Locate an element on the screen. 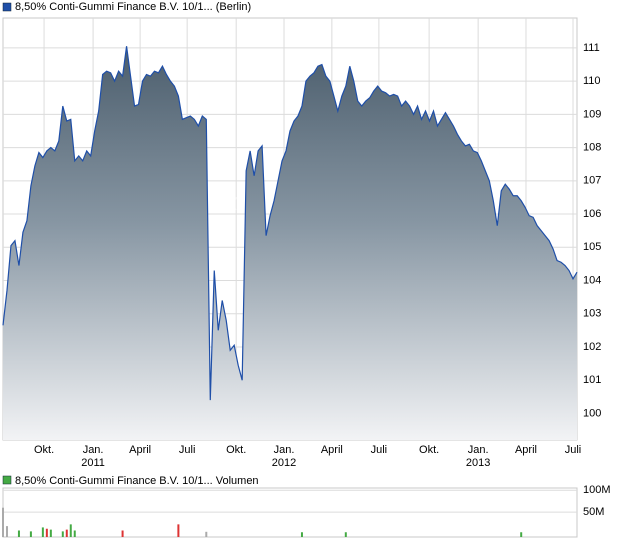 The height and width of the screenshot is (546, 620). y-tick-label: 105 is located at coordinates (592, 247).